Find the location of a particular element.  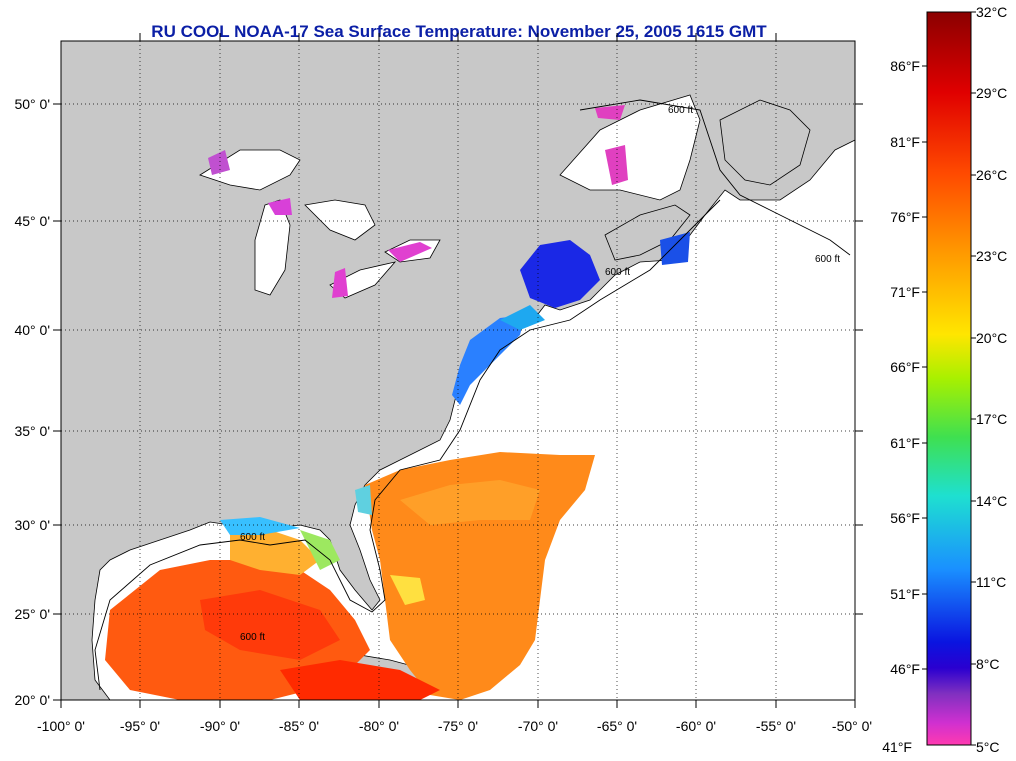

colorbar-celsius-label: 14°C is located at coordinates (991, 501).